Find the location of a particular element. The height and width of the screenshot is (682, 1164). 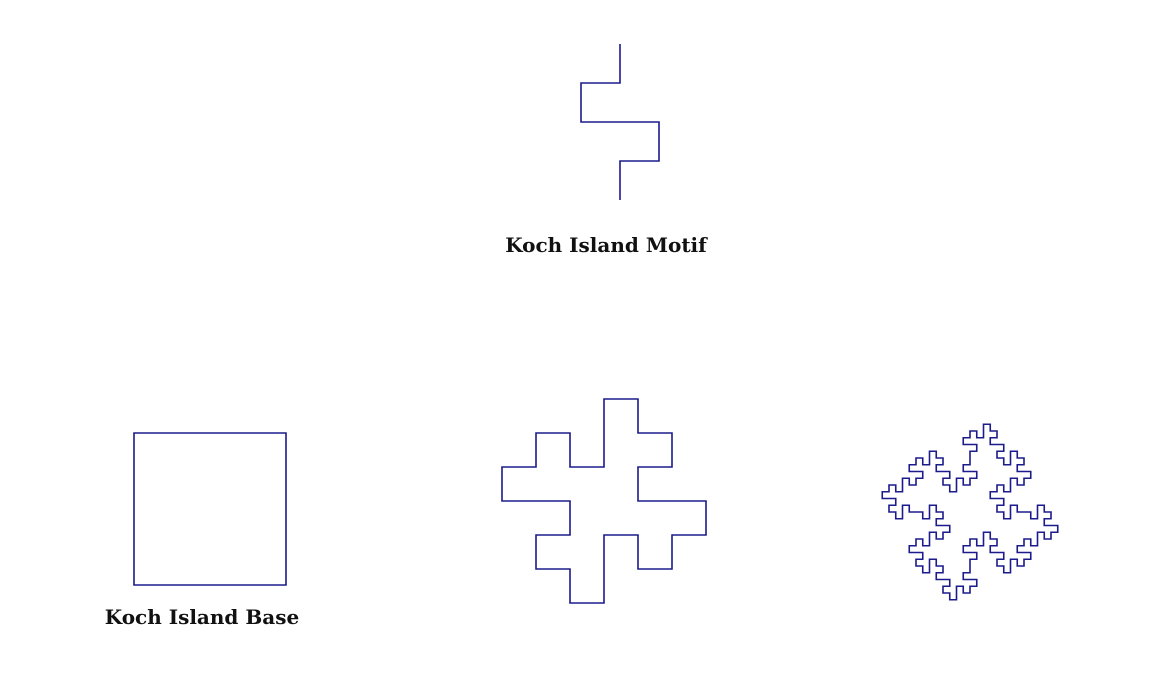

base-caption: Koch Island Base is located at coordinates (202, 617).